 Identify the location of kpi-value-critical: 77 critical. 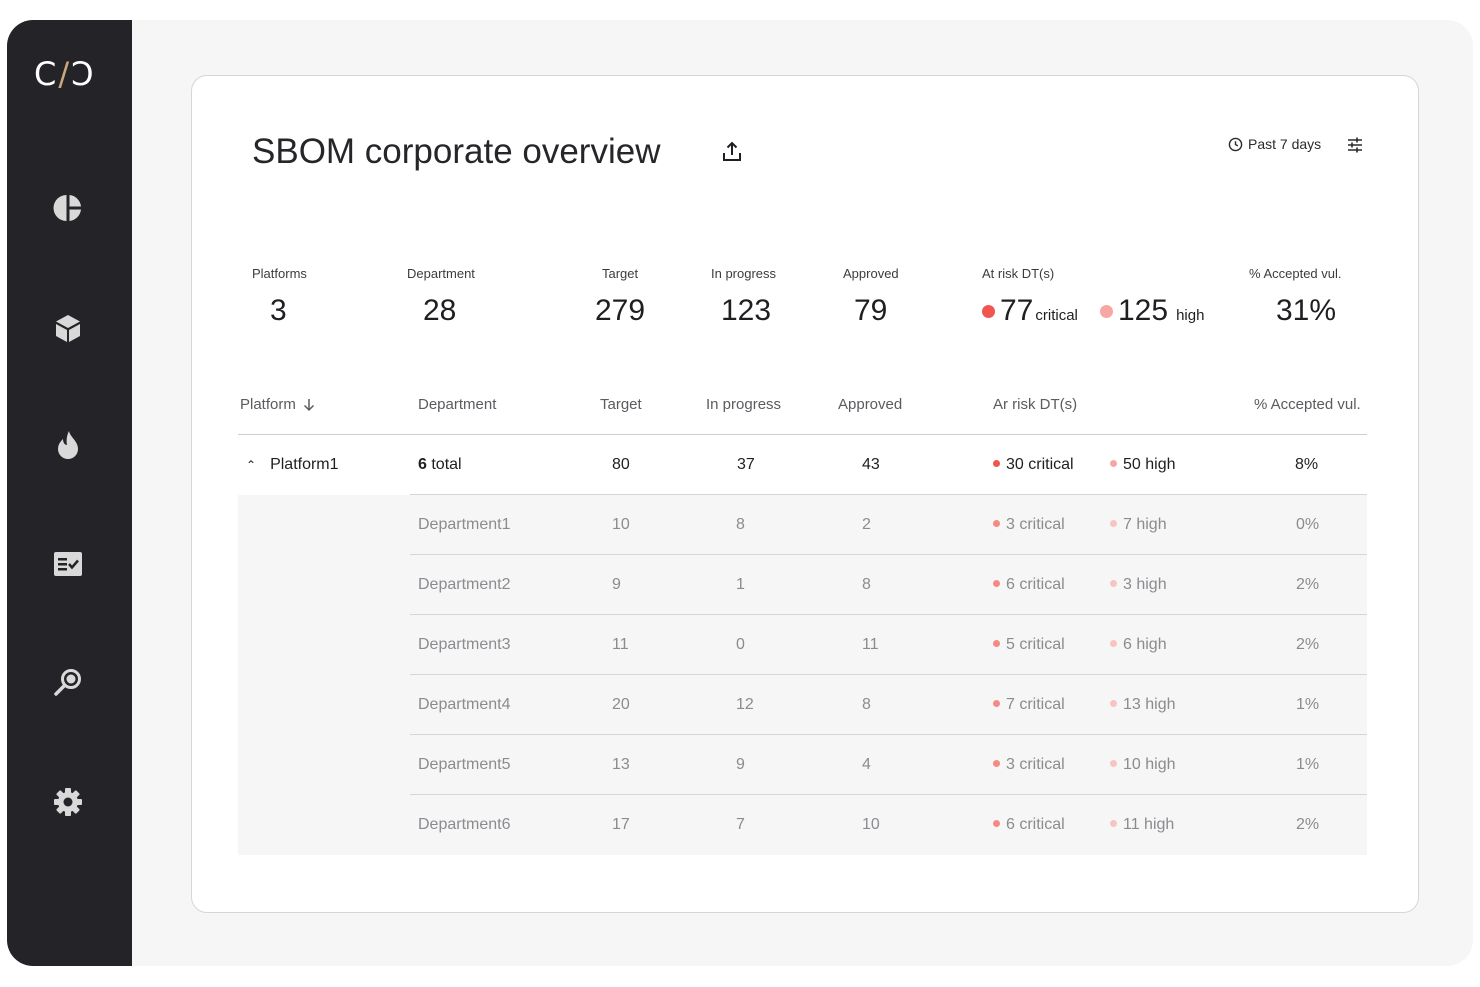
(1030, 311).